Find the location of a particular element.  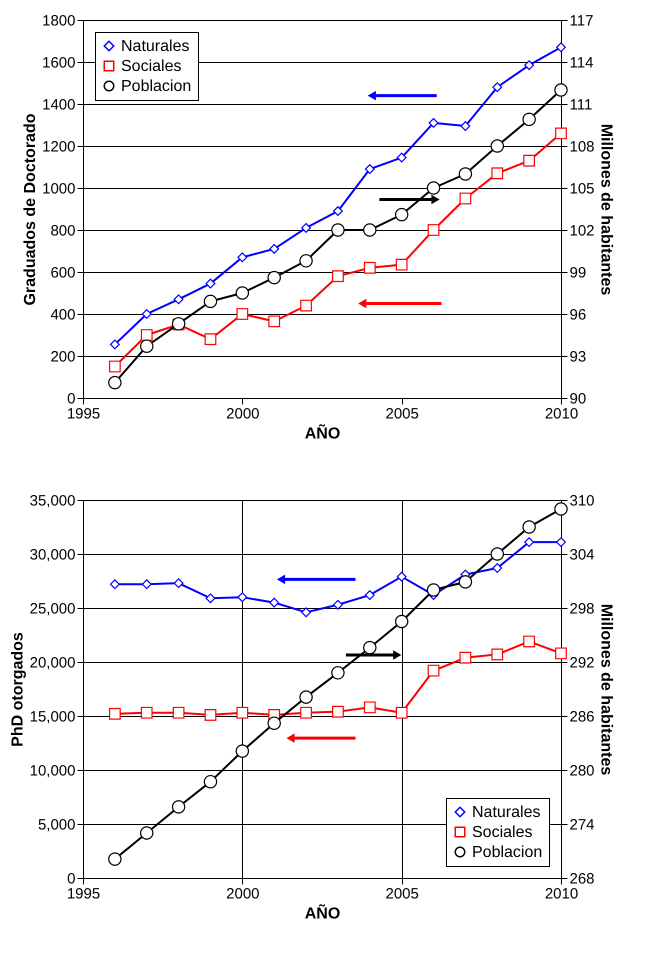

y-tick-label: 30,000 is located at coordinates (53, 555).